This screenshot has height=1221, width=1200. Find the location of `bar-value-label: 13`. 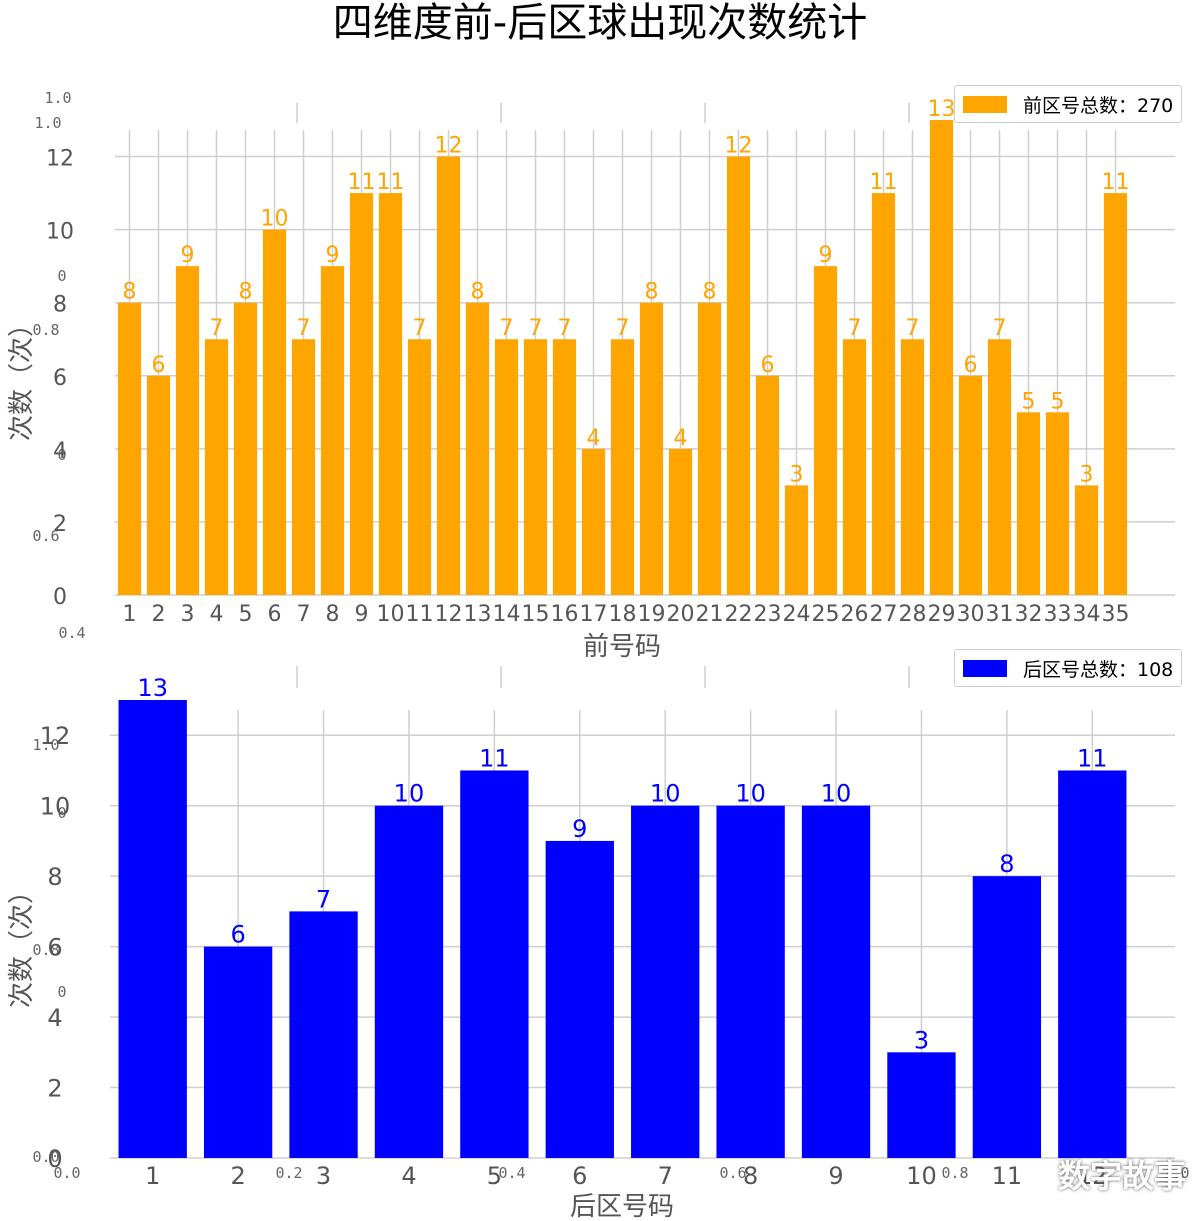

bar-value-label: 13 is located at coordinates (942, 109).